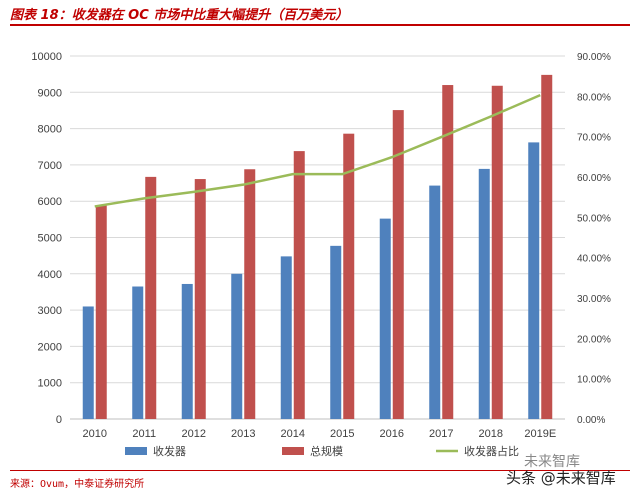 The height and width of the screenshot is (499, 640). Describe the element at coordinates (50, 347) in the screenshot. I see `y-tick-label: 2000` at that location.